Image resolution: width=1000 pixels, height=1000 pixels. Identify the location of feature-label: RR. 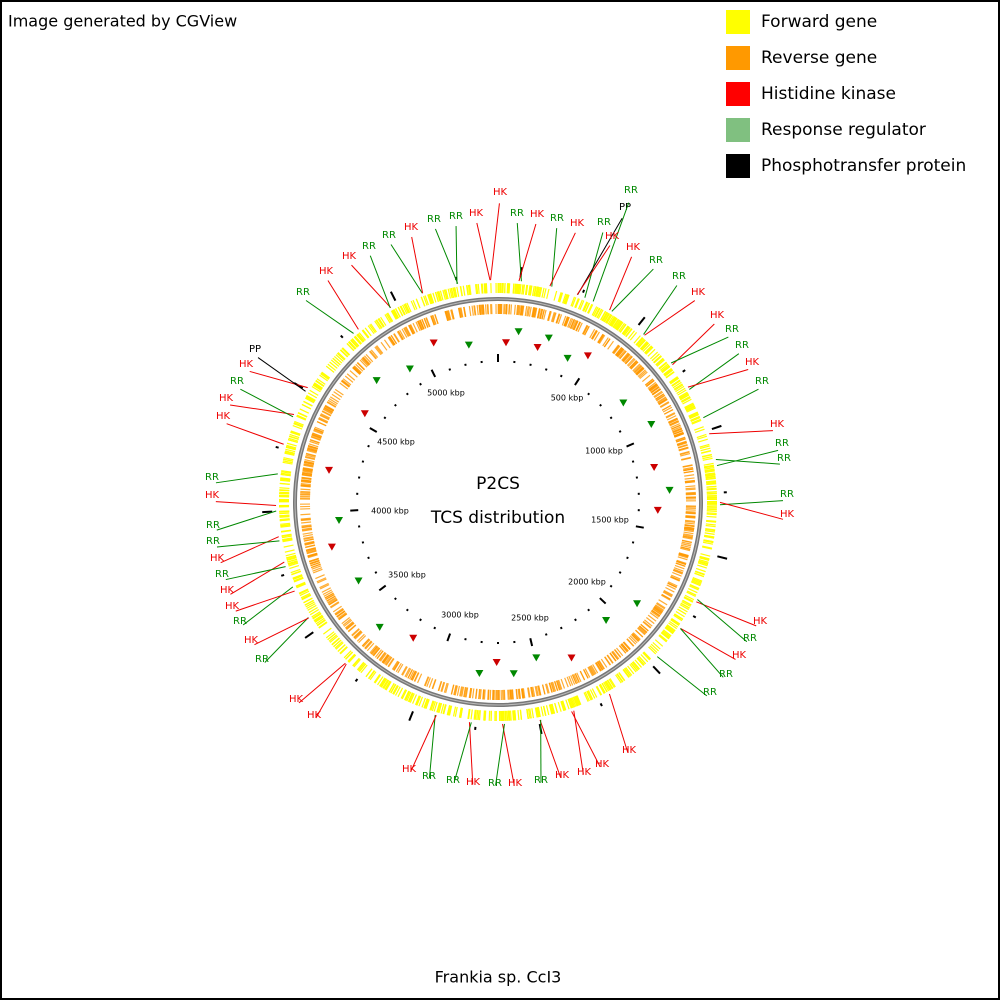
(742, 345).